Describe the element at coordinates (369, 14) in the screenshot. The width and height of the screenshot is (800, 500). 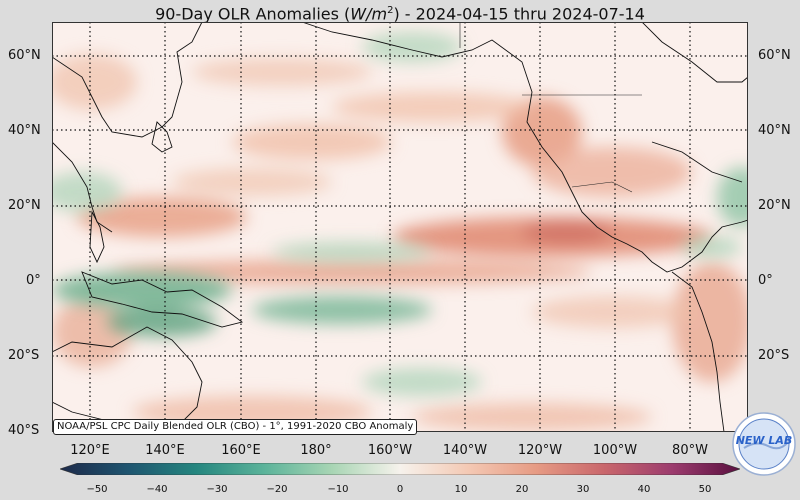
I see `title-unit: W/m` at that location.